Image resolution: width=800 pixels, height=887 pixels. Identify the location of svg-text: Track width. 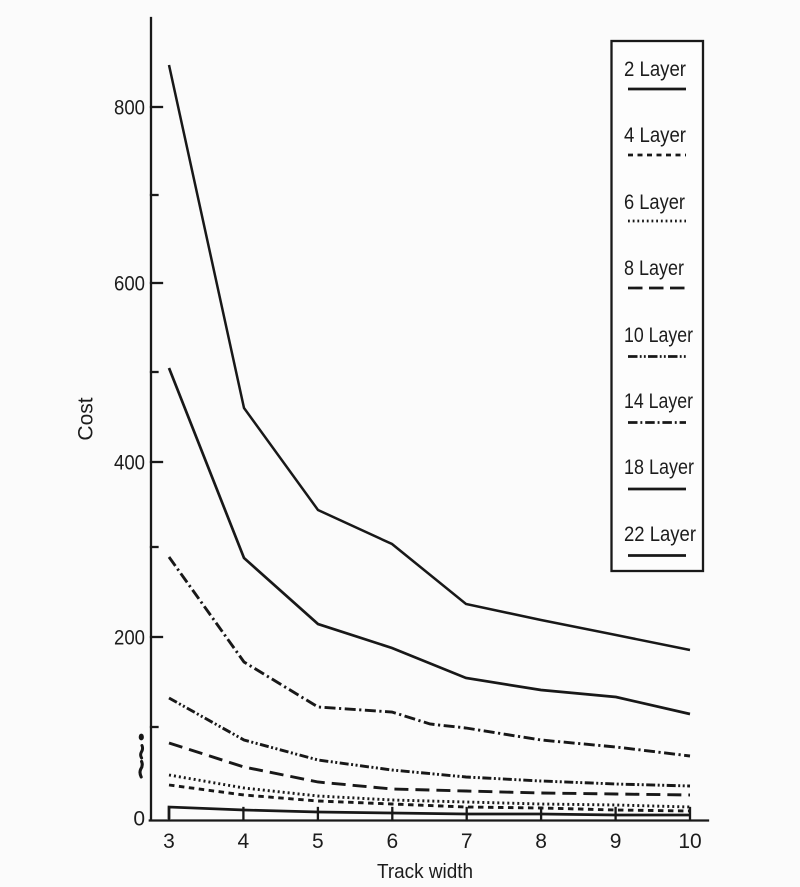
(425, 871).